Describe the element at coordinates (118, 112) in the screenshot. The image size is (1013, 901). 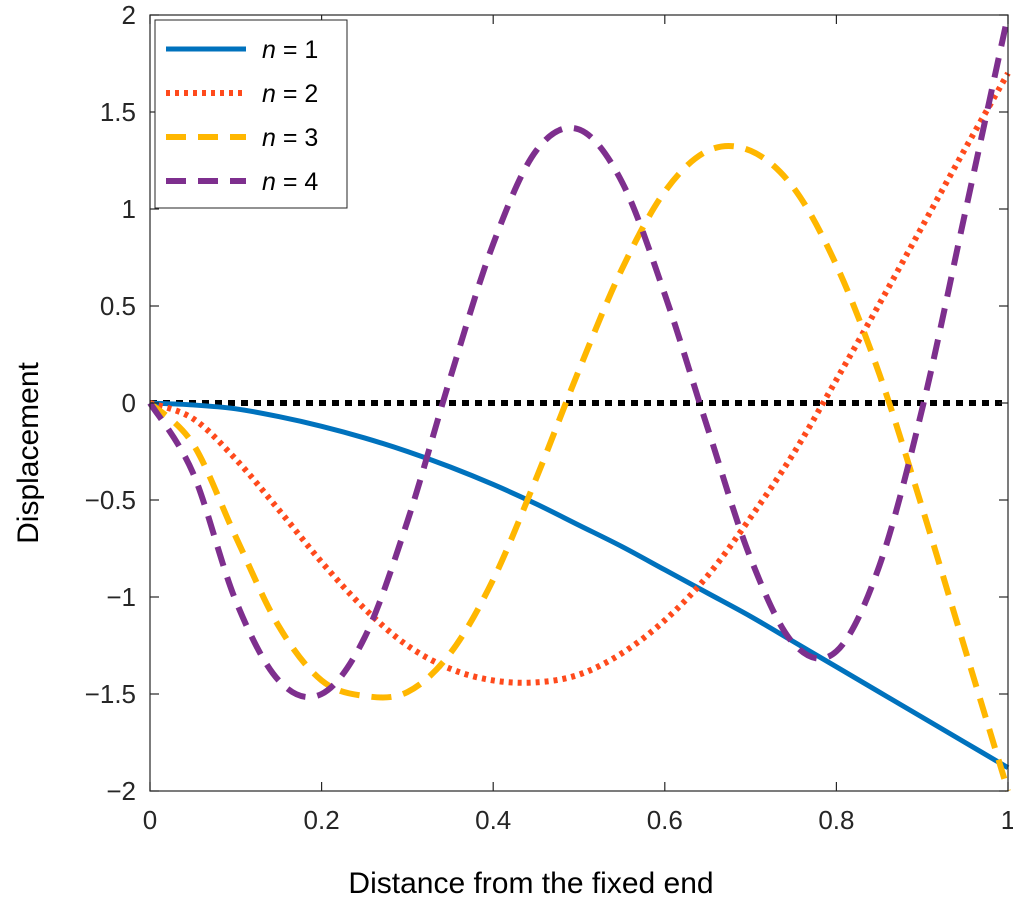
I see `y-tick-label: 1.5` at that location.